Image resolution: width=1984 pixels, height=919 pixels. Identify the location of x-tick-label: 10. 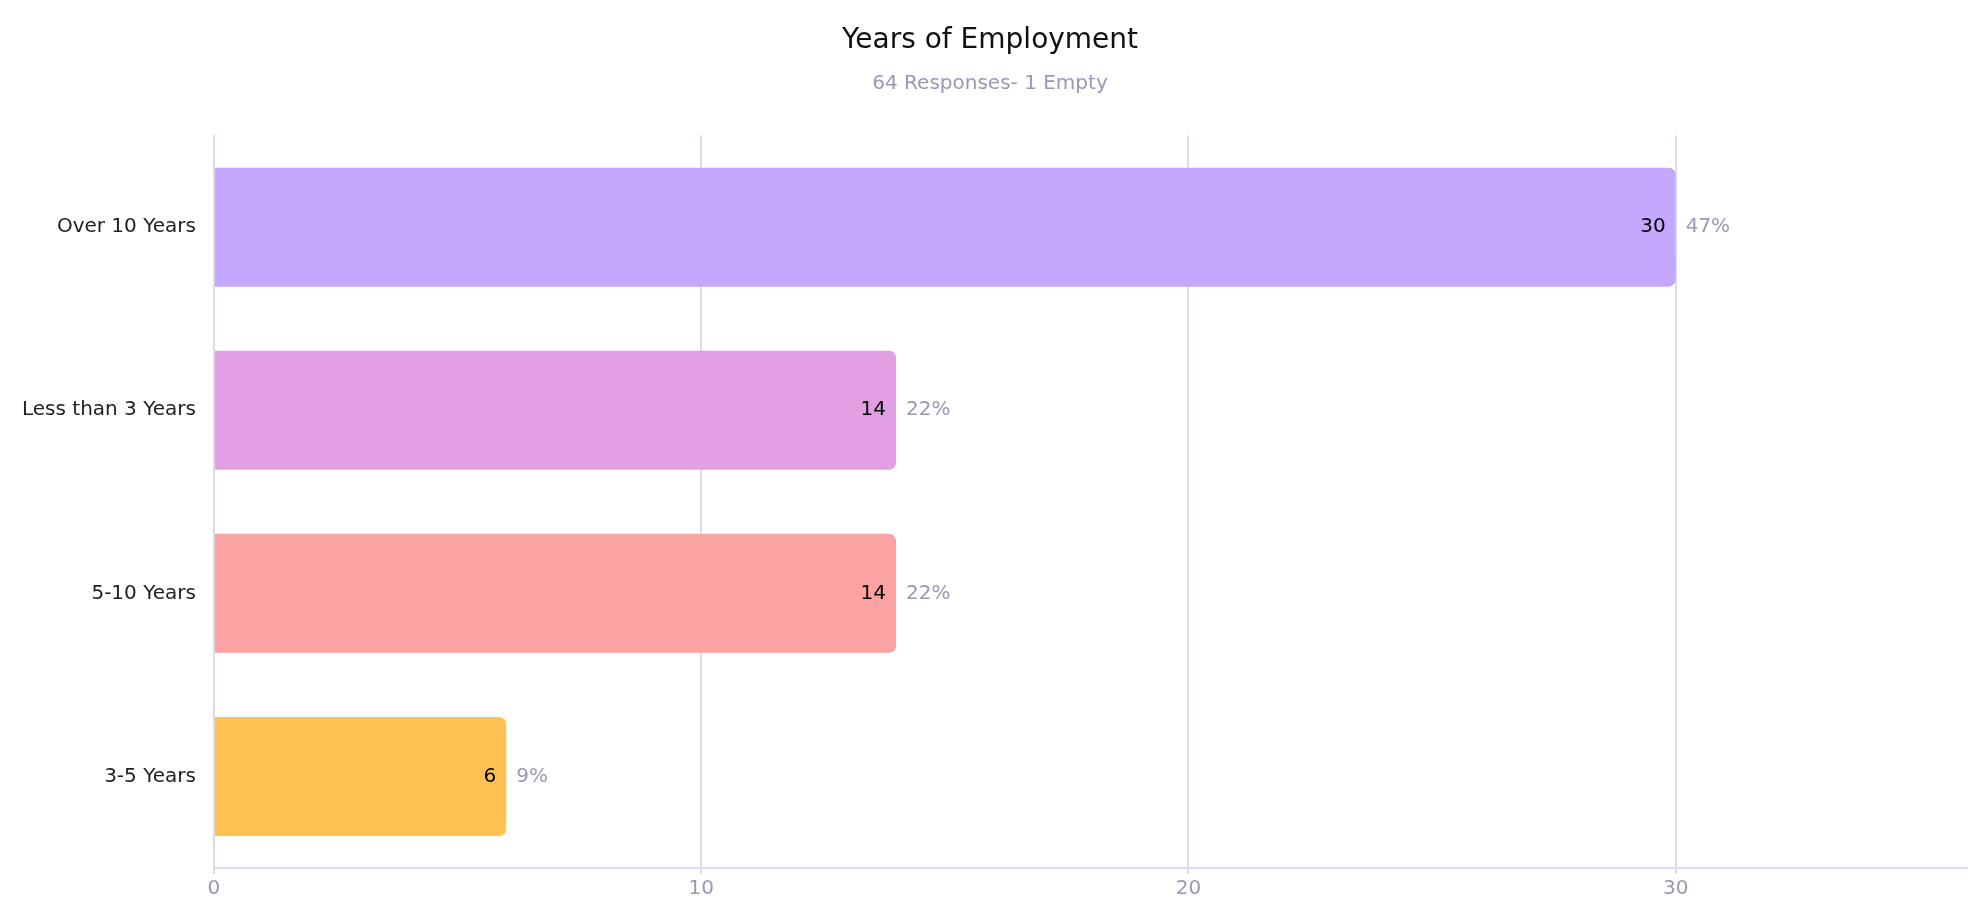
(701, 887).